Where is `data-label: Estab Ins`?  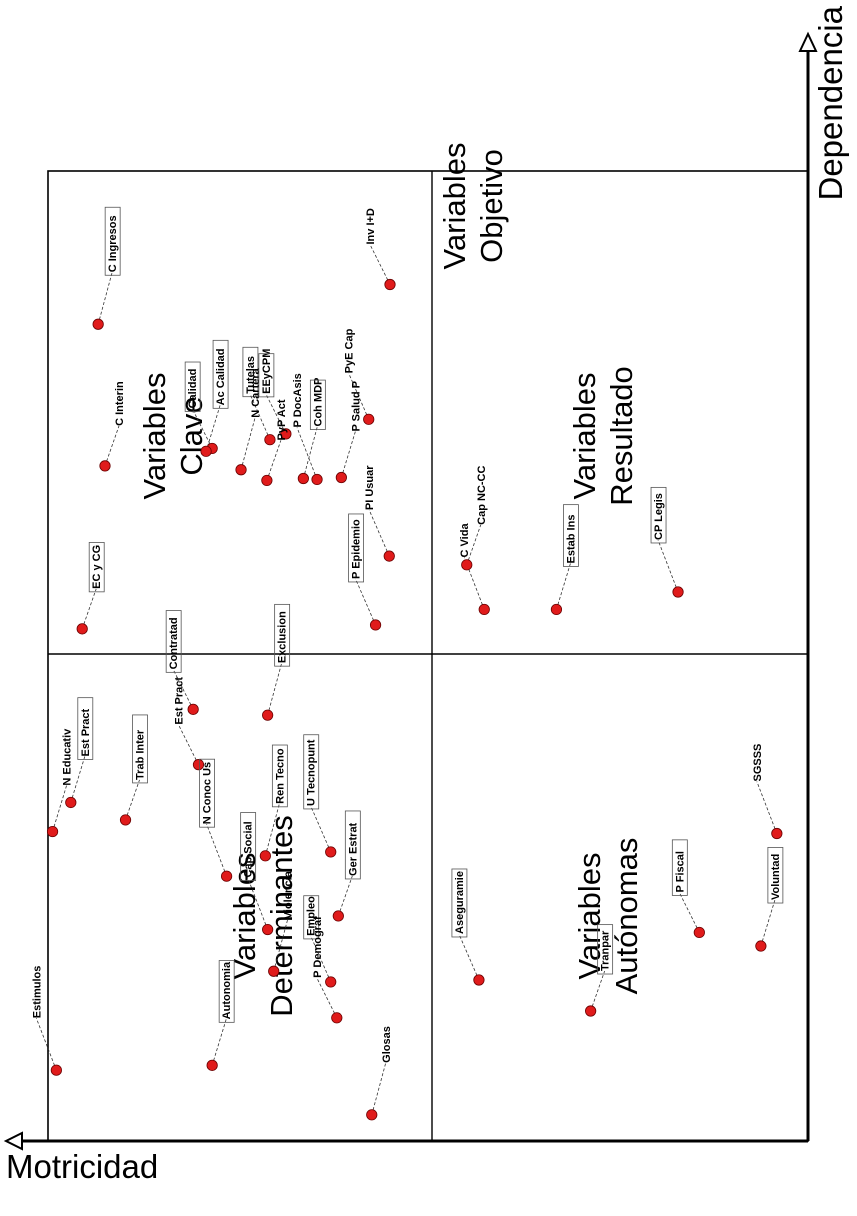
data-label: Estab Ins is located at coordinates (571, 539).